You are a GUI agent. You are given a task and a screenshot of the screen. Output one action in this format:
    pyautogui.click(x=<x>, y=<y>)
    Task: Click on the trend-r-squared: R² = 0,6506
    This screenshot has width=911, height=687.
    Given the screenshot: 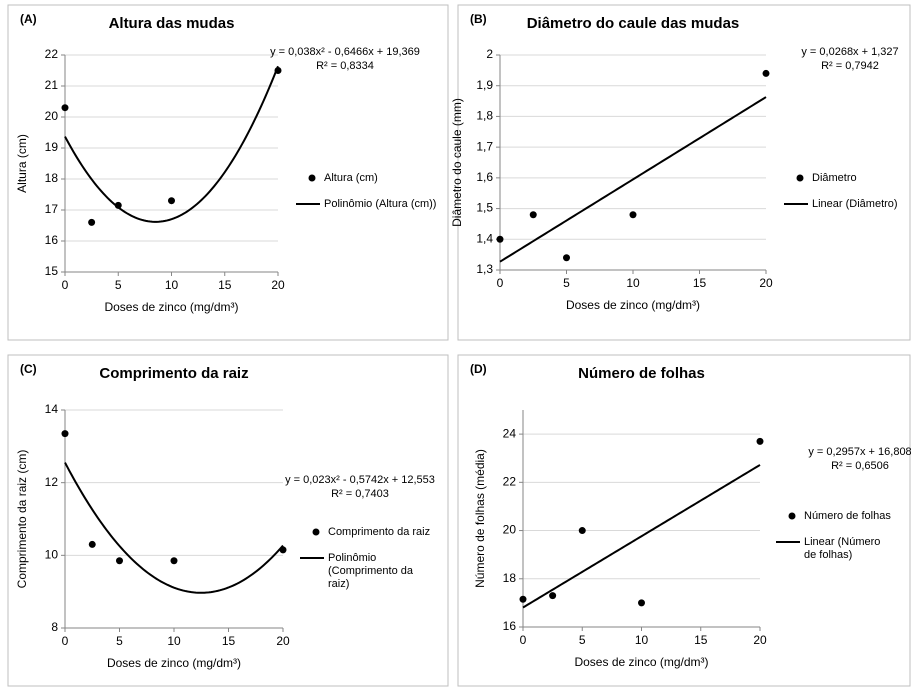 What is the action you would take?
    pyautogui.click(x=860, y=466)
    